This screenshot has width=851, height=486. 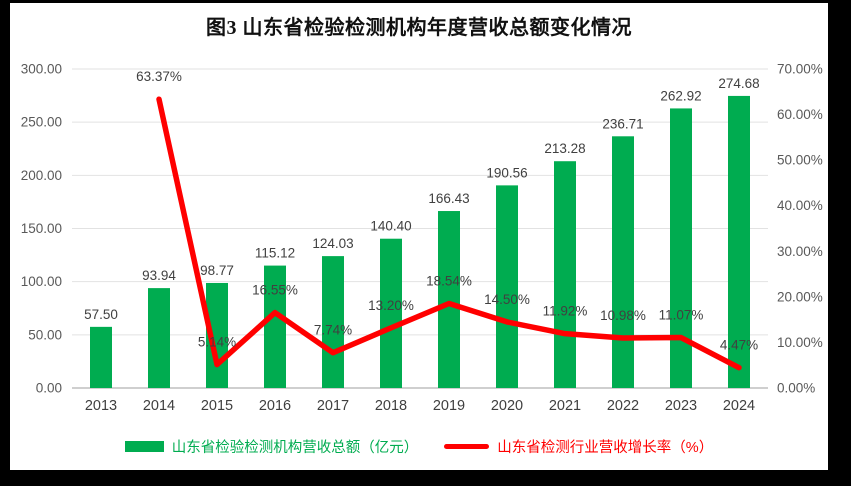 What do you see at coordinates (41, 175) in the screenshot?
I see `left-axis-tick-label: 200.00` at bounding box center [41, 175].